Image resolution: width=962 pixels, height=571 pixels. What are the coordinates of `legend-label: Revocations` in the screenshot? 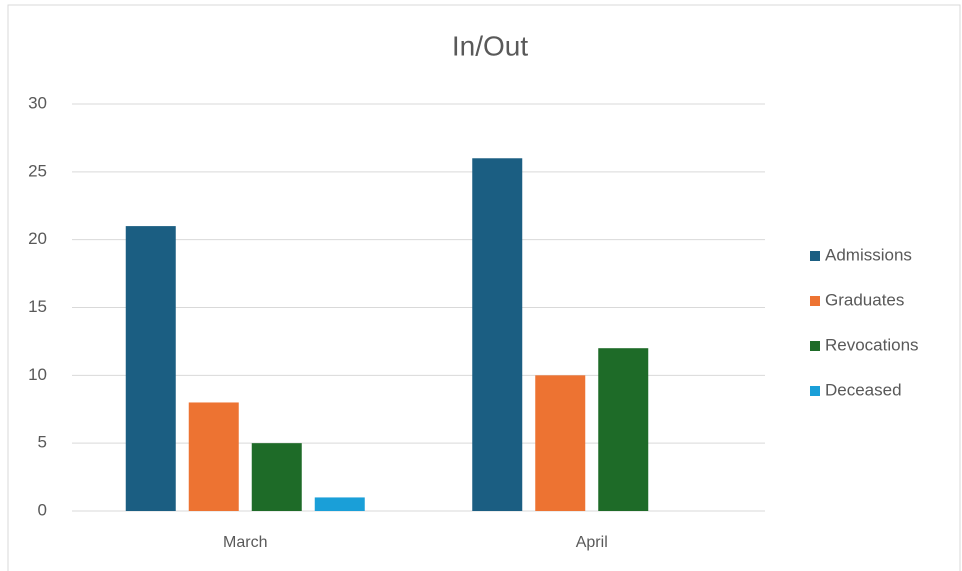 It's located at (872, 344).